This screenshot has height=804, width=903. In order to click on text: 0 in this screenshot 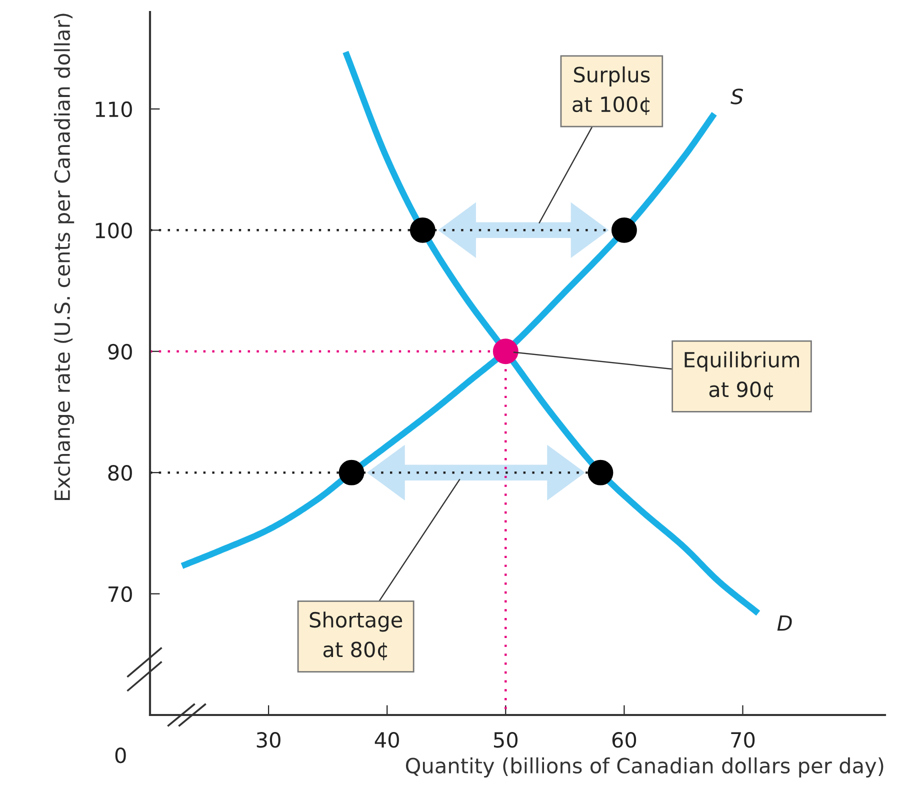, I will do `click(120, 755)`.